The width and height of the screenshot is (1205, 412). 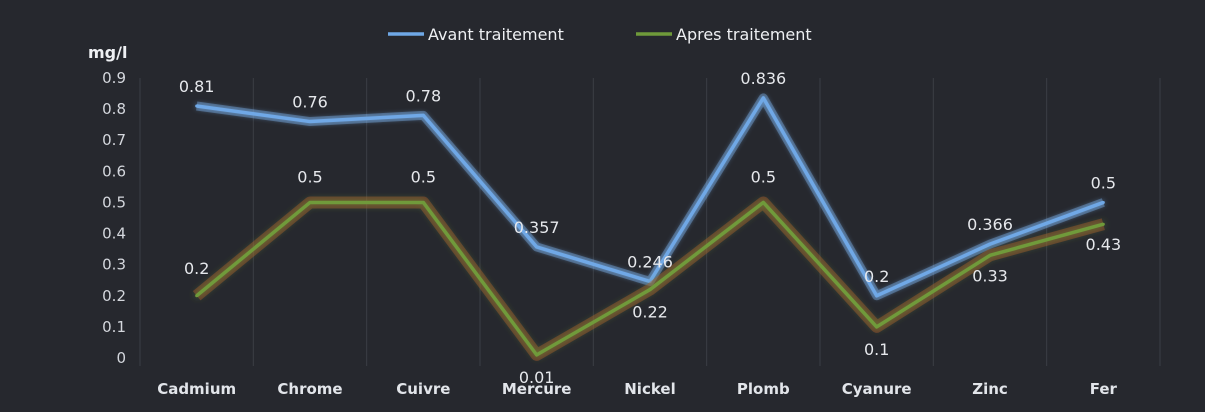 What do you see at coordinates (537, 389) in the screenshot?
I see `x-category-label: Mercure` at bounding box center [537, 389].